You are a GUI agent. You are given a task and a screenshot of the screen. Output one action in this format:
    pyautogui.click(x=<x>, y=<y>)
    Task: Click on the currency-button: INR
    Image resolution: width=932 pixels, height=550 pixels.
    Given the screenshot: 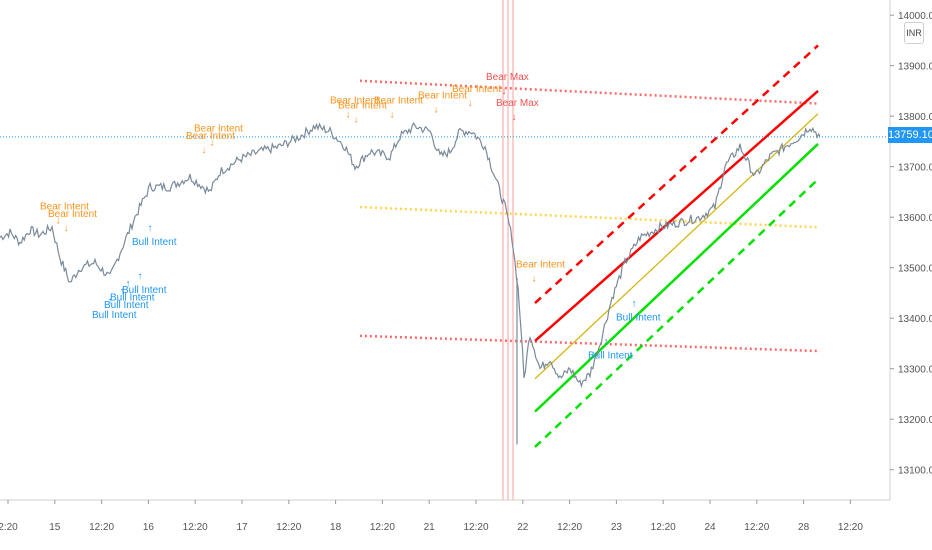 What is the action you would take?
    pyautogui.click(x=914, y=33)
    